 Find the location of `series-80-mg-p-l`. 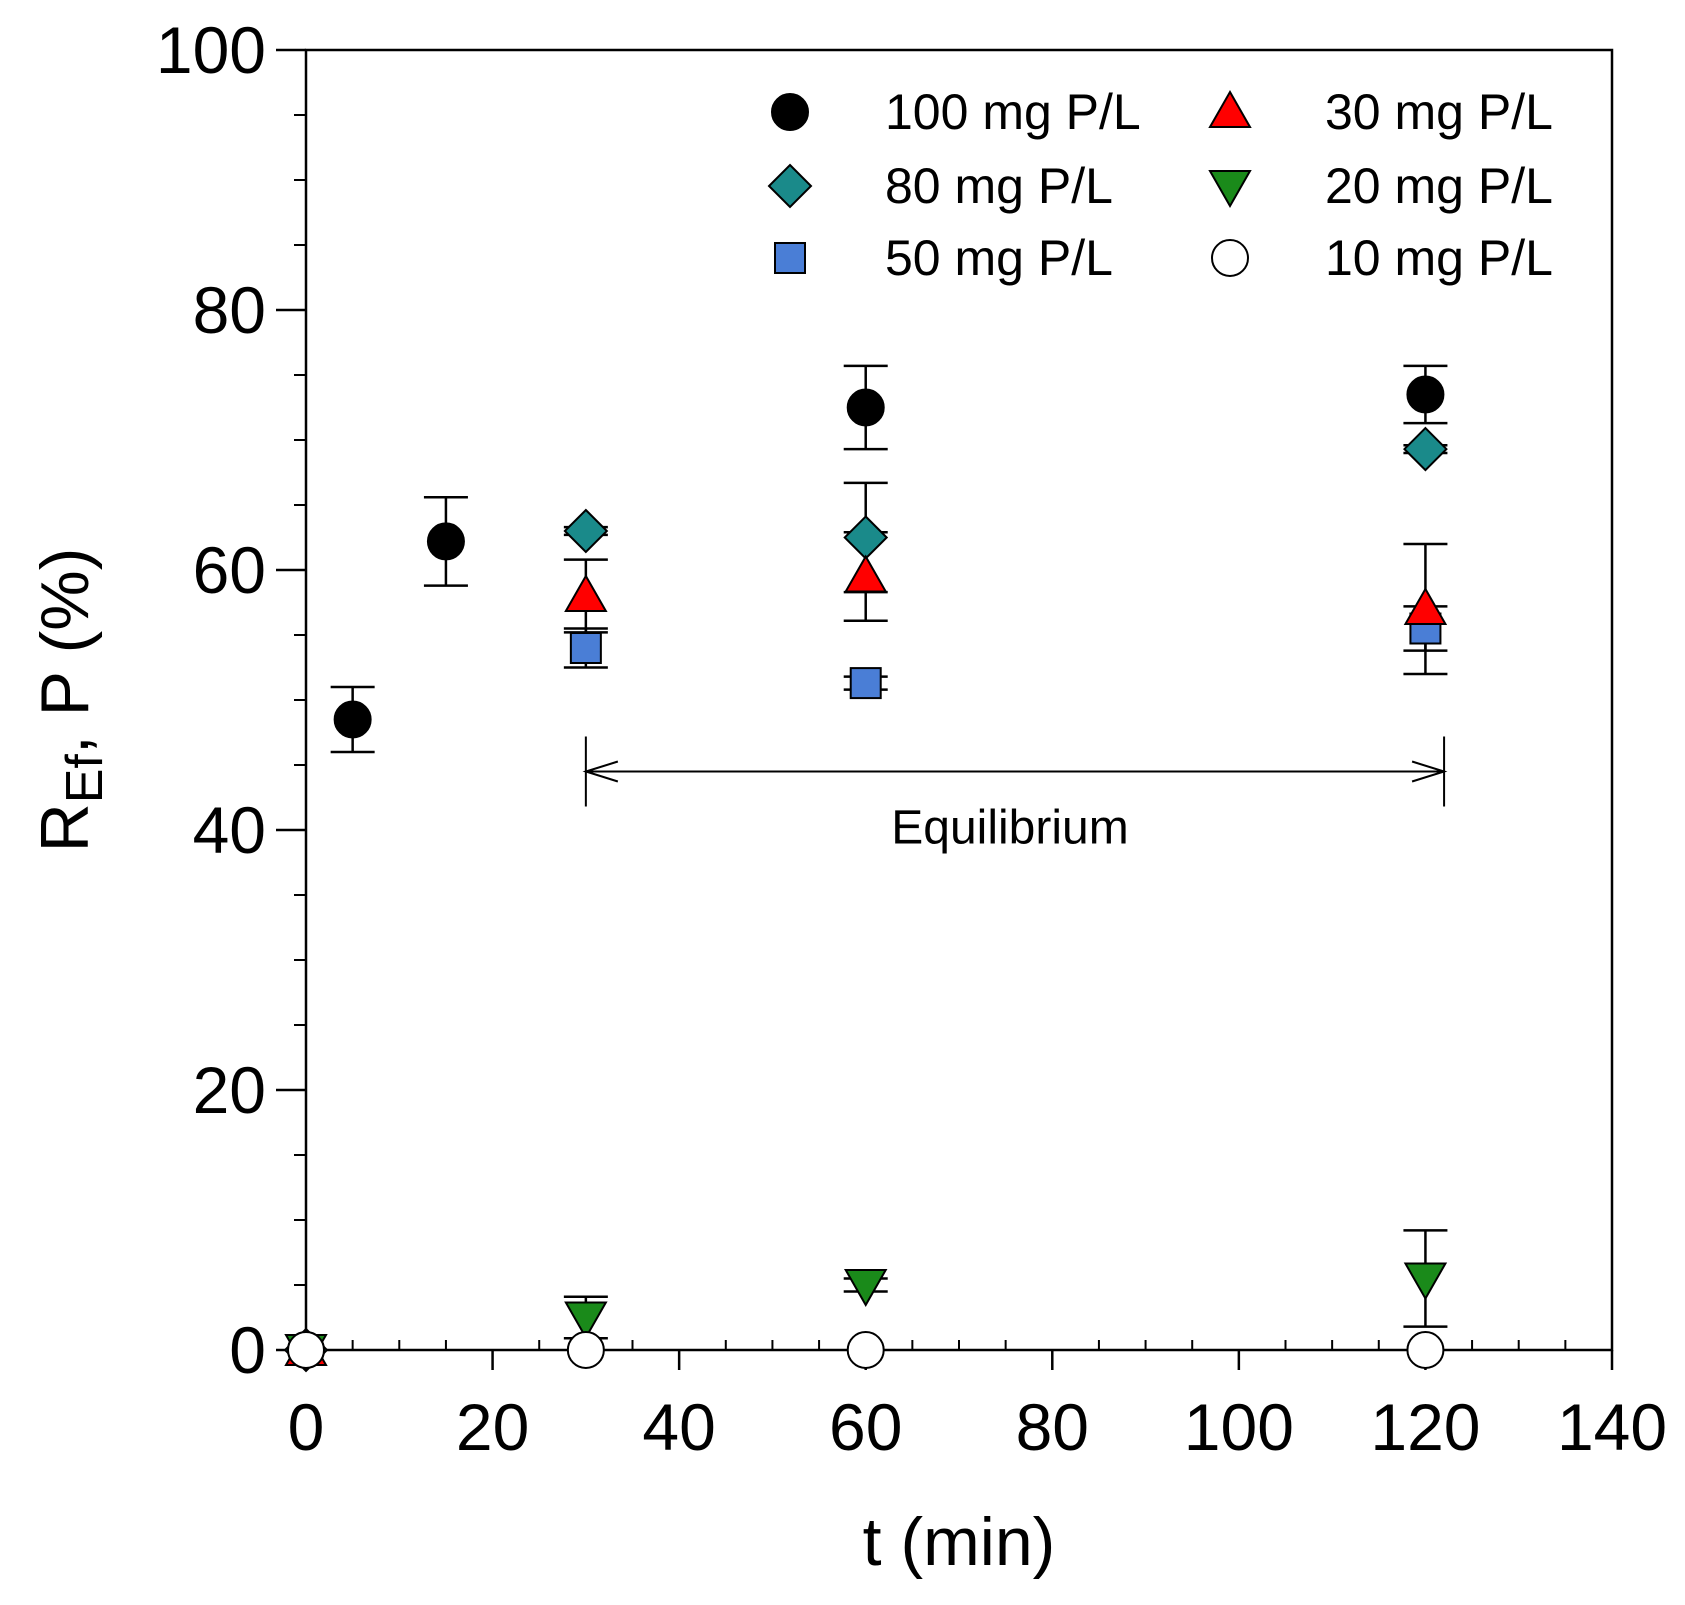

series-80-mg-p-l is located at coordinates (1005, 518).